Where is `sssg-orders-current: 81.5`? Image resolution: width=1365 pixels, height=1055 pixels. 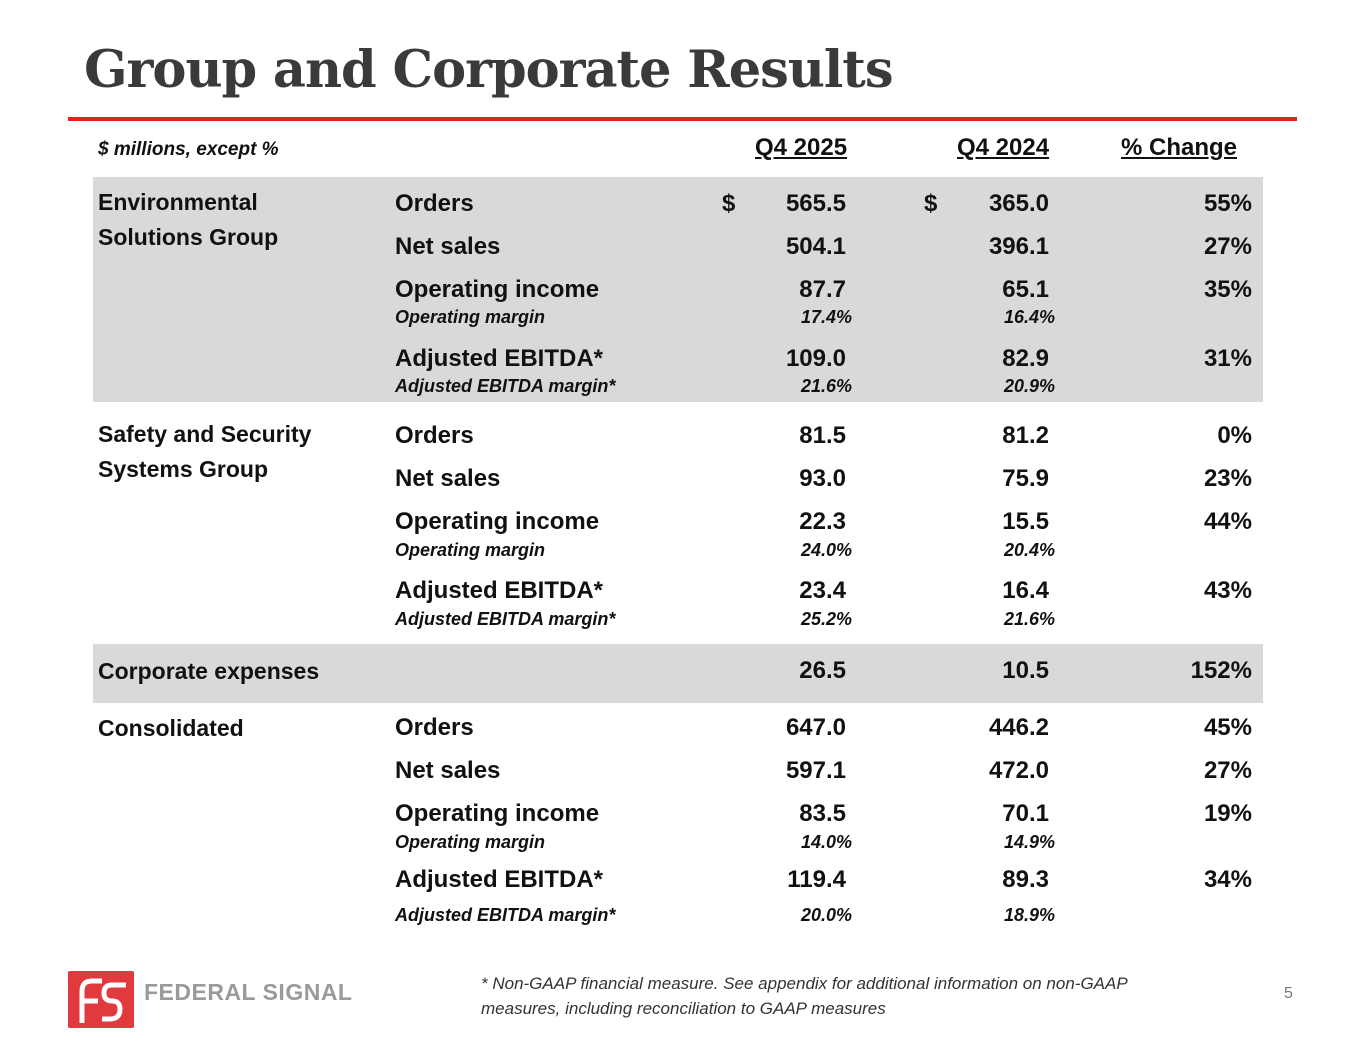 sssg-orders-current: 81.5 is located at coordinates (822, 435).